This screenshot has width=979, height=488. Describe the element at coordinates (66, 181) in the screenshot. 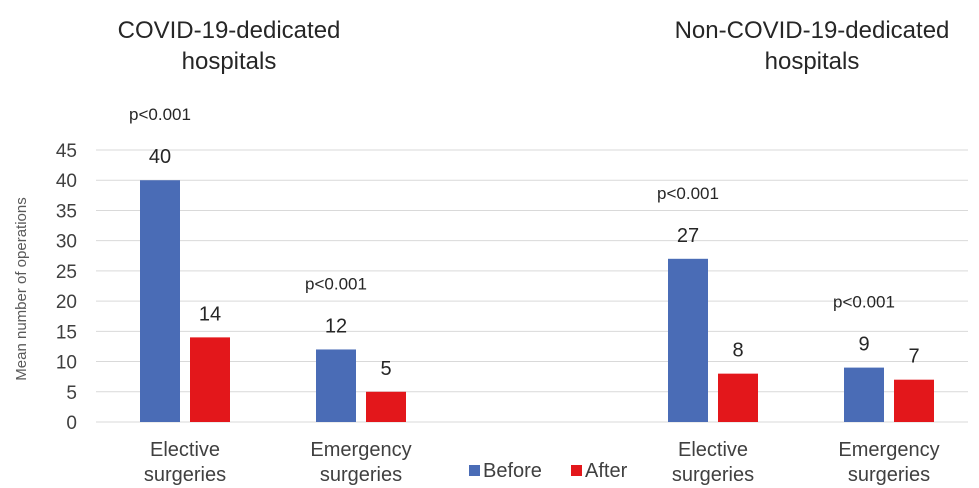

I see `y-tick-label: 40` at that location.